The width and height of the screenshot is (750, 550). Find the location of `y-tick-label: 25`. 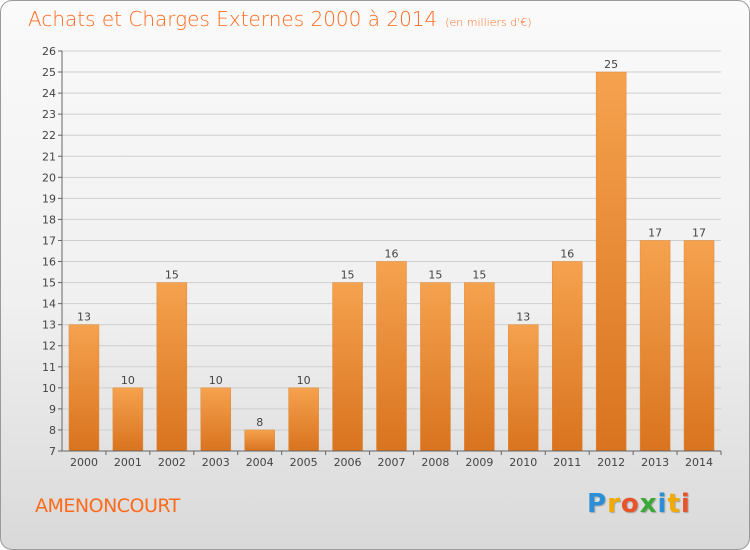

y-tick-label: 25 is located at coordinates (49, 72).